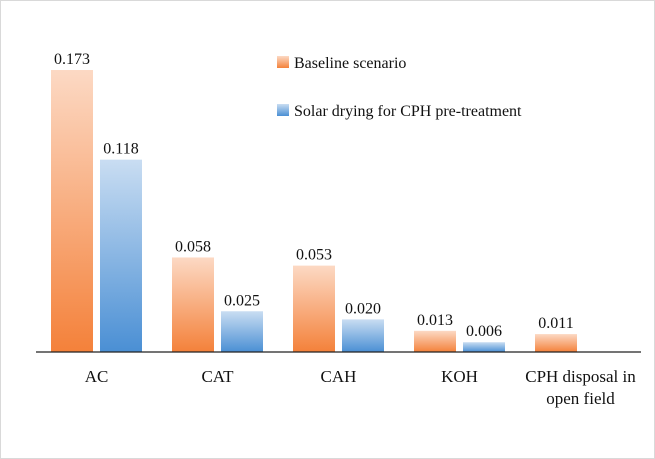  I want to click on x-tick-label-box: CAH, so click(338, 376).